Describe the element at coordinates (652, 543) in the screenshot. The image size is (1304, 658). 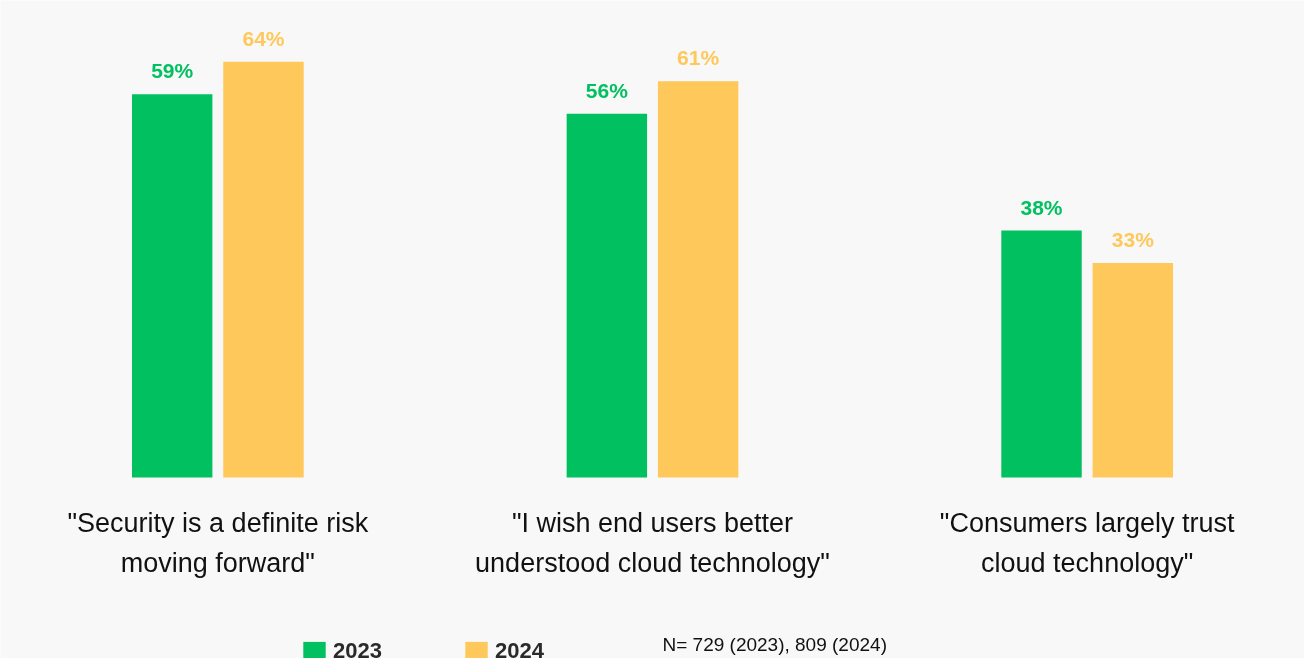
I see `x-tick-label: "I wish end users better understood cloud technology"` at that location.